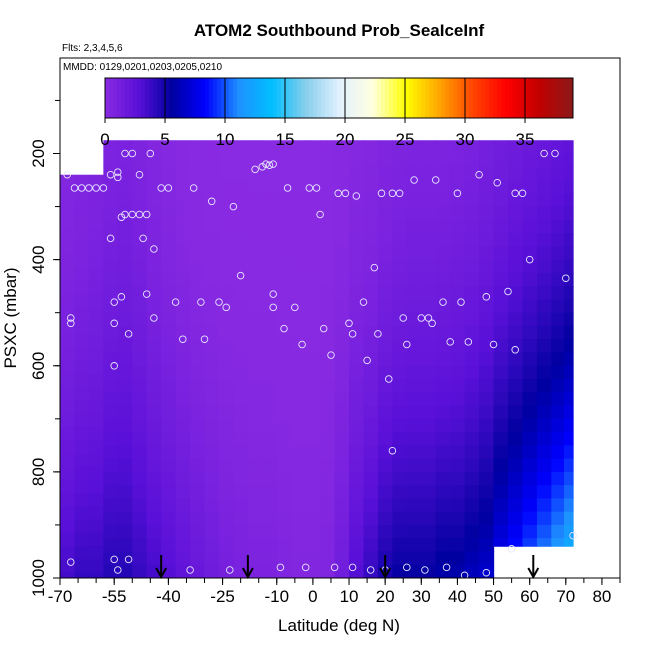  What do you see at coordinates (38, 366) in the screenshot?
I see `y-tick-label: 600` at bounding box center [38, 366].